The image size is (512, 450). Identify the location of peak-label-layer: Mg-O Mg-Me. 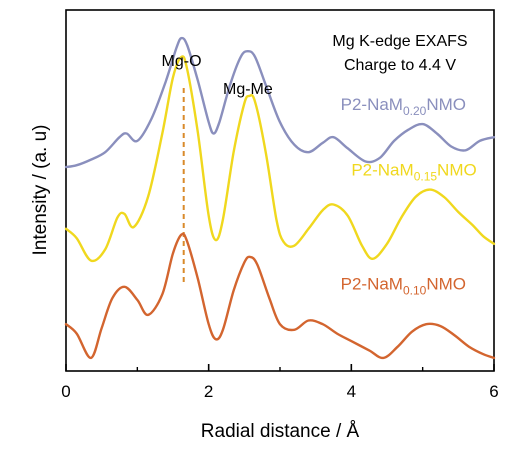
(217, 75).